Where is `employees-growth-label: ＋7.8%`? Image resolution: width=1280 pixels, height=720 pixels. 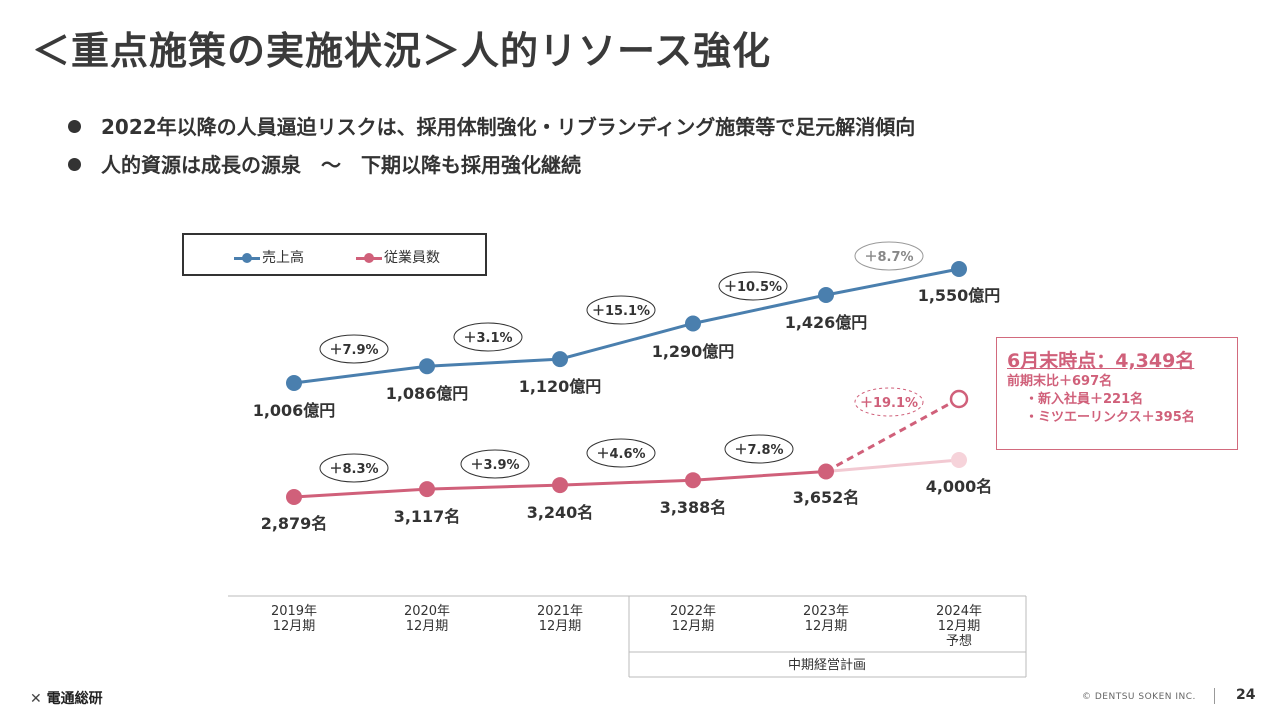
employees-growth-label: ＋7.8% is located at coordinates (758, 450).